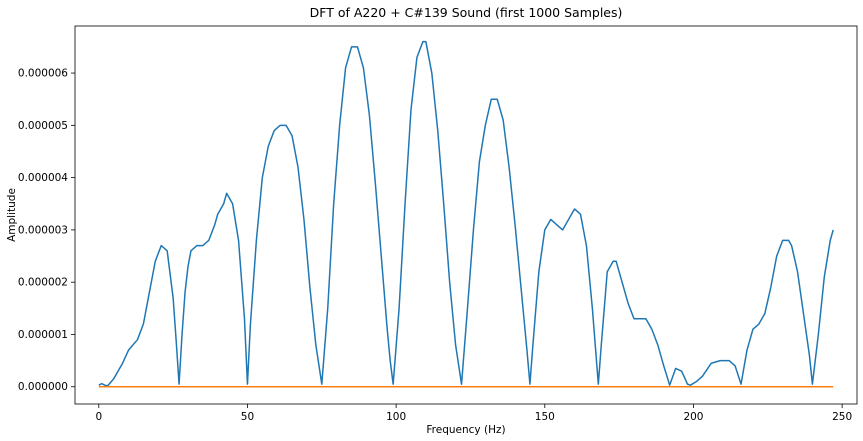  What do you see at coordinates (43, 335) in the screenshot?
I see `y-tick-label: 0.000001` at bounding box center [43, 335].